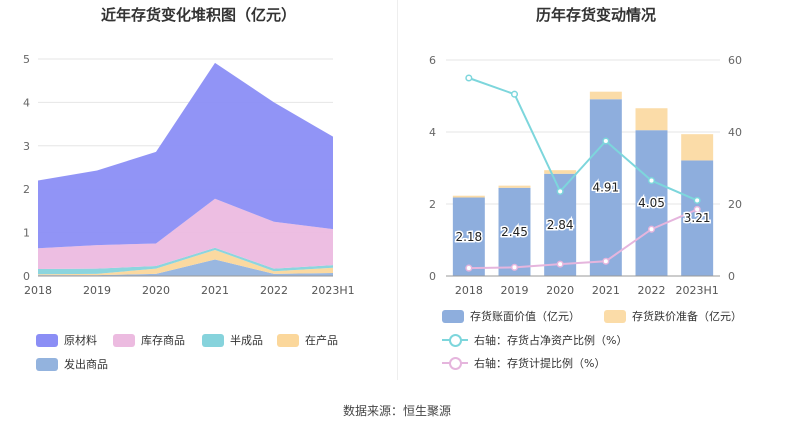 The width and height of the screenshot is (794, 432). What do you see at coordinates (86, 364) in the screenshot?
I see `legend-label: 发出商品` at bounding box center [86, 364].